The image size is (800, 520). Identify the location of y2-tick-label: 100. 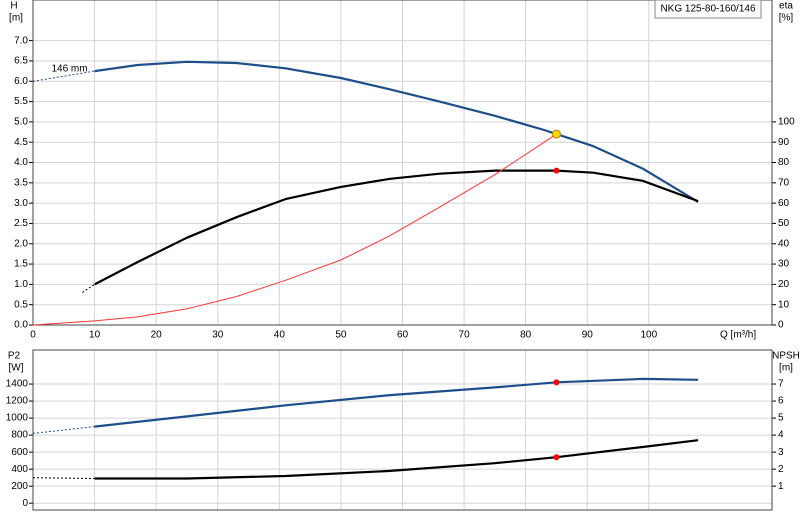
(786, 122).